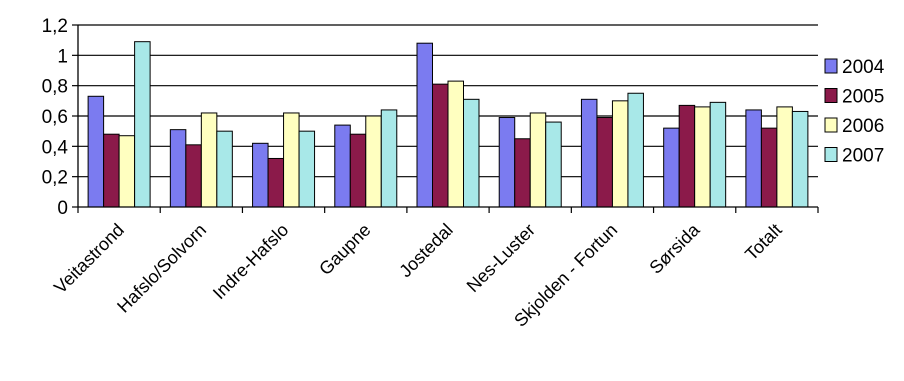  I want to click on y-tick-label: 1,2, so click(55, 26).